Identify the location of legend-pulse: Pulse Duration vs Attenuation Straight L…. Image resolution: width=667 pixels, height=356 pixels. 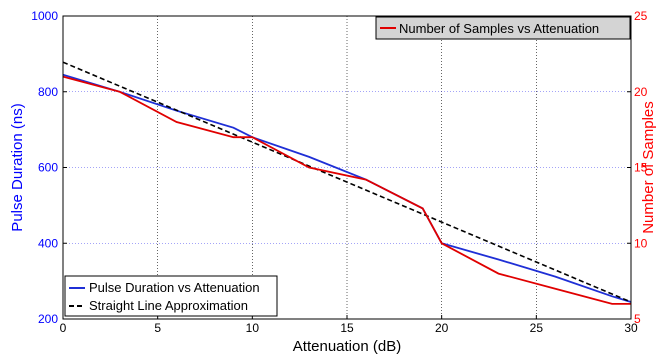
(171, 296).